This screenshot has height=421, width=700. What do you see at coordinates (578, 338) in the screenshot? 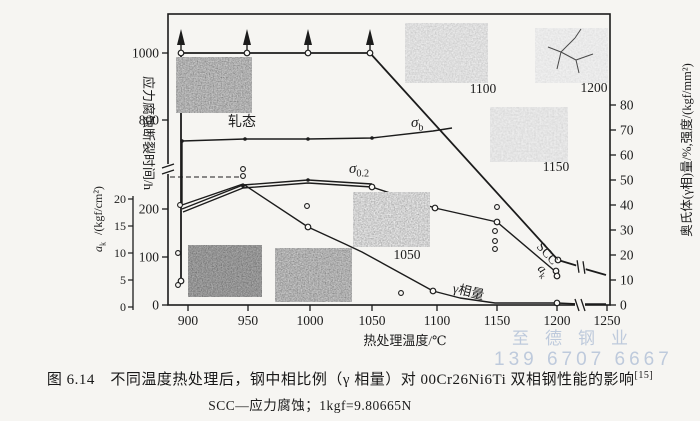
I see `watermark-company: 至德钢业` at bounding box center [578, 338].